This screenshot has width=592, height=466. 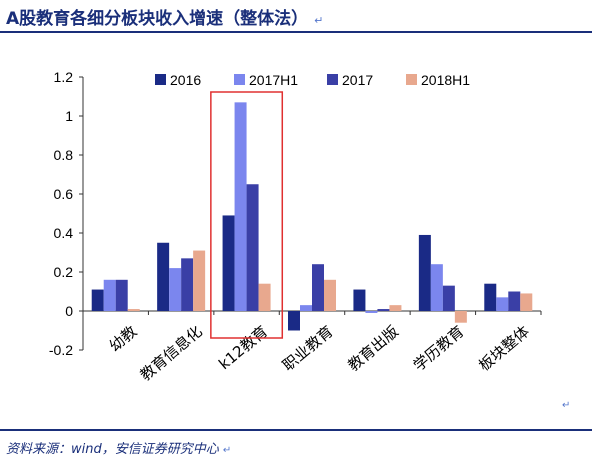 I want to click on chart-title: A股教育各细分板块收入增速（整体法） ↵, so click(x=164, y=16).